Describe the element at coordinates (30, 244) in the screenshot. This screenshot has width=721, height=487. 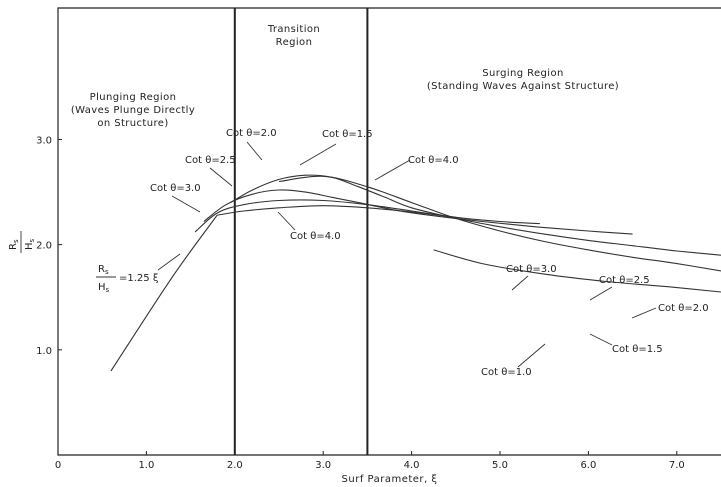
I see `y-axis-title-denominator: Hs` at that location.